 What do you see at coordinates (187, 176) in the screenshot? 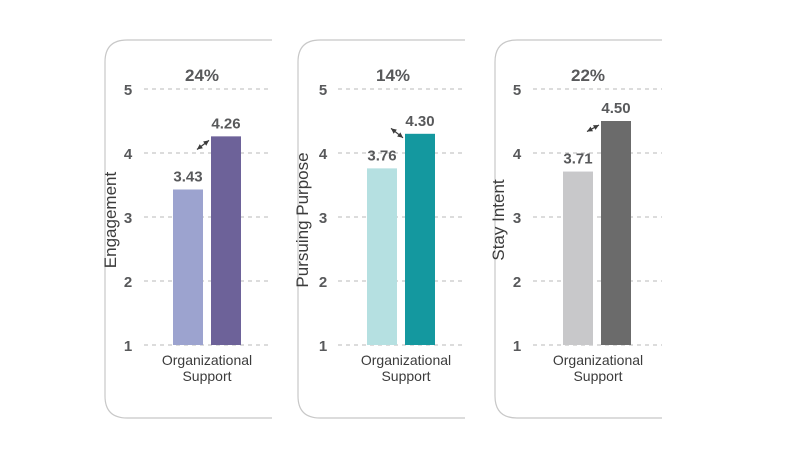
I see `bar-value-label: 3.43` at bounding box center [187, 176].